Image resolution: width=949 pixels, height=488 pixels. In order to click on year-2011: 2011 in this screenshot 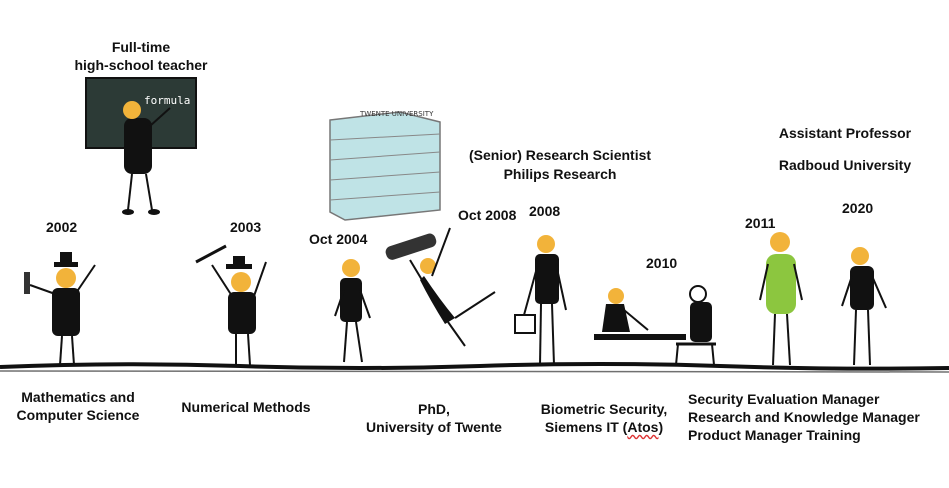, I will do `click(760, 223)`.